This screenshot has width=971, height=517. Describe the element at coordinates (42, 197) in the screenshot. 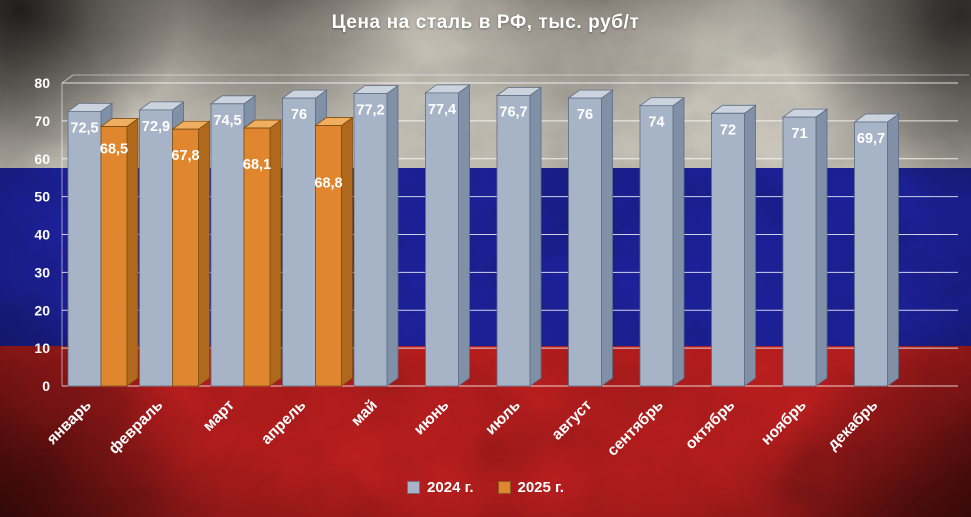

I see `y-tick-label-50: 50` at that location.